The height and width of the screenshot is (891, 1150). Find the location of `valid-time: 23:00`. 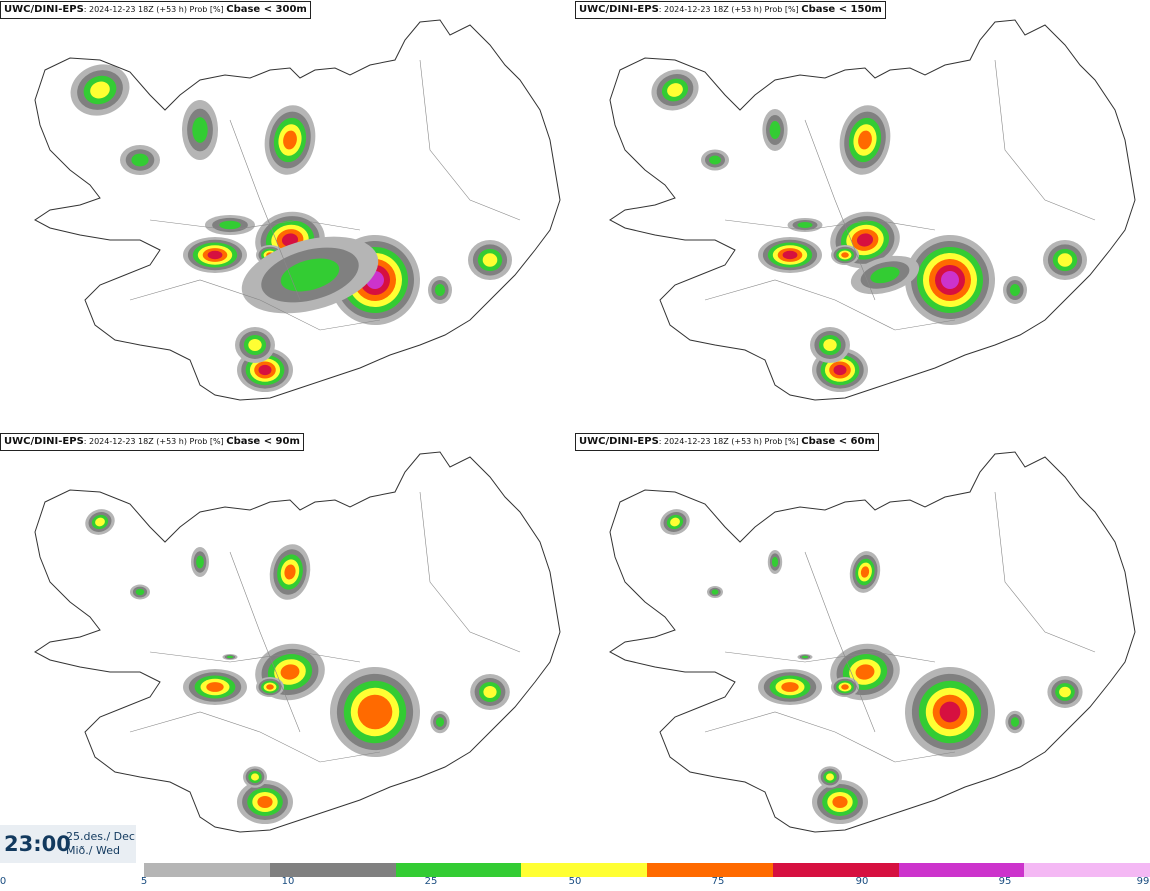

valid-time: 23:00 is located at coordinates (37, 844).